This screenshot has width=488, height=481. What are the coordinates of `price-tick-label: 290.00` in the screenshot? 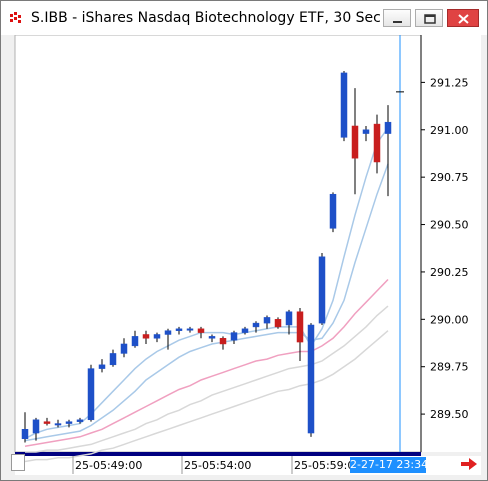 It's located at (449, 319).